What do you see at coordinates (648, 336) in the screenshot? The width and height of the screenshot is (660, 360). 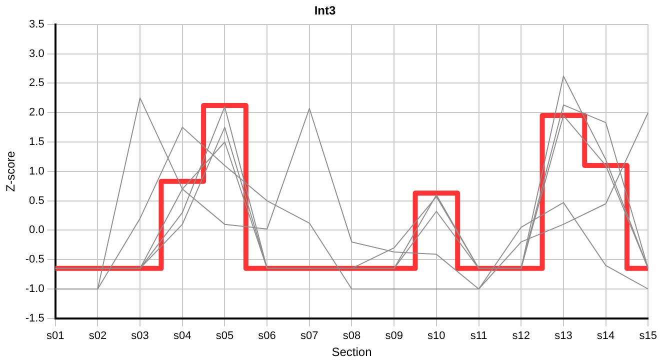 I see `x-tick-label: s15` at bounding box center [648, 336].